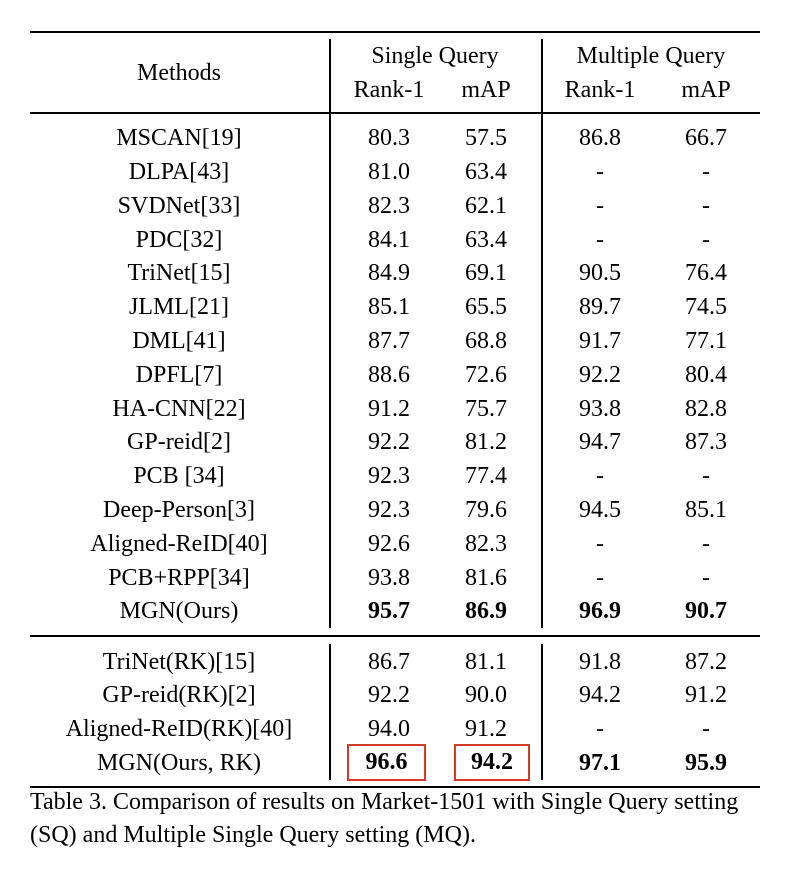  I want to click on mq-rank1-cell: 94.7, so click(600, 442).